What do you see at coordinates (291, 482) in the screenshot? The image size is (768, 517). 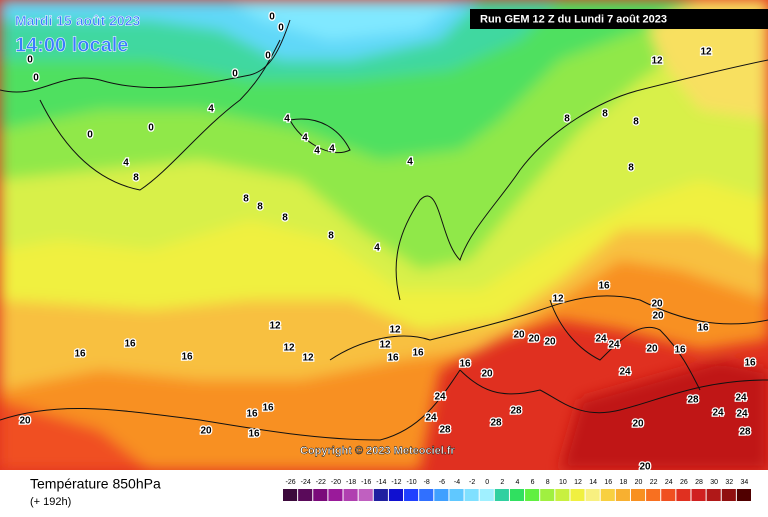 I see `scale-label: -26` at bounding box center [291, 482].